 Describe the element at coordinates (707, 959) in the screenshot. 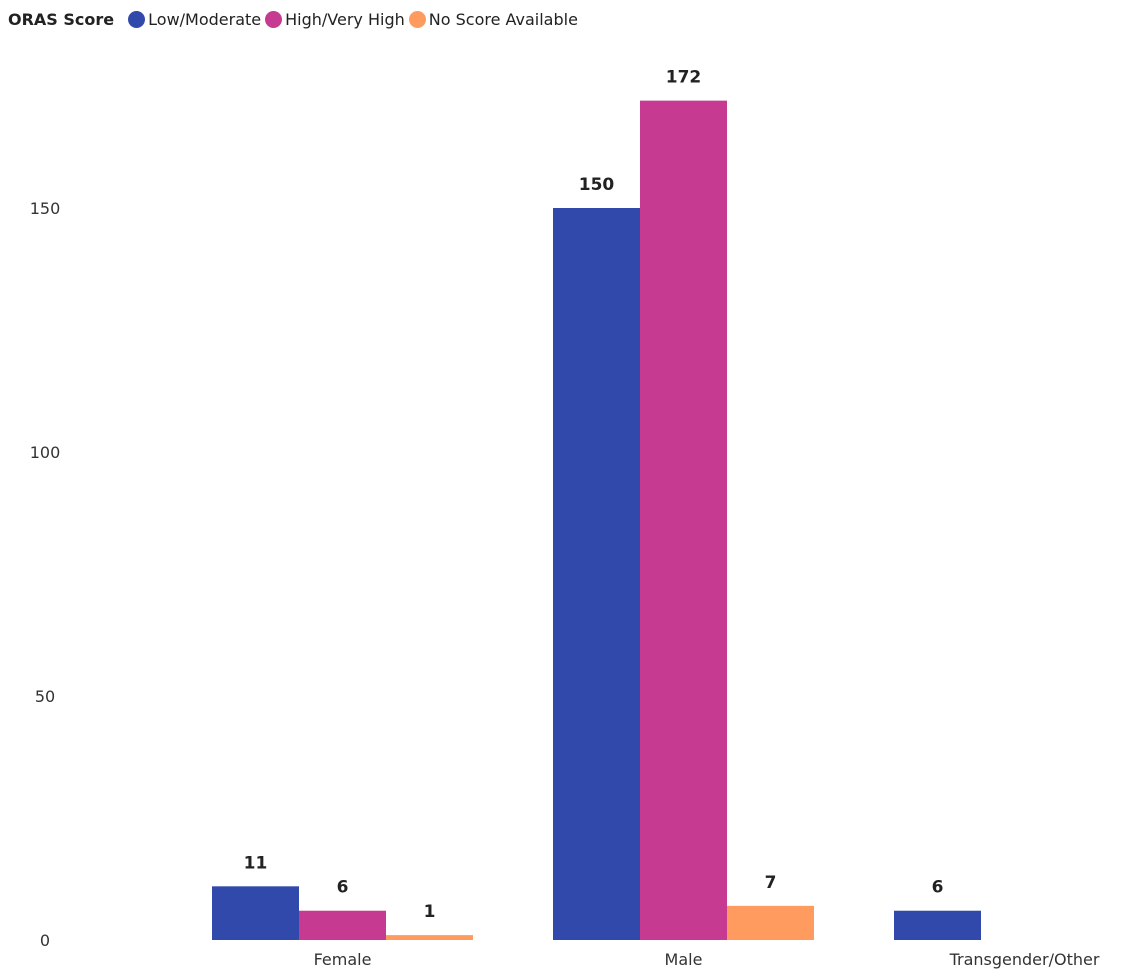

I see `x-axis: Female Male Transgender/Other` at that location.